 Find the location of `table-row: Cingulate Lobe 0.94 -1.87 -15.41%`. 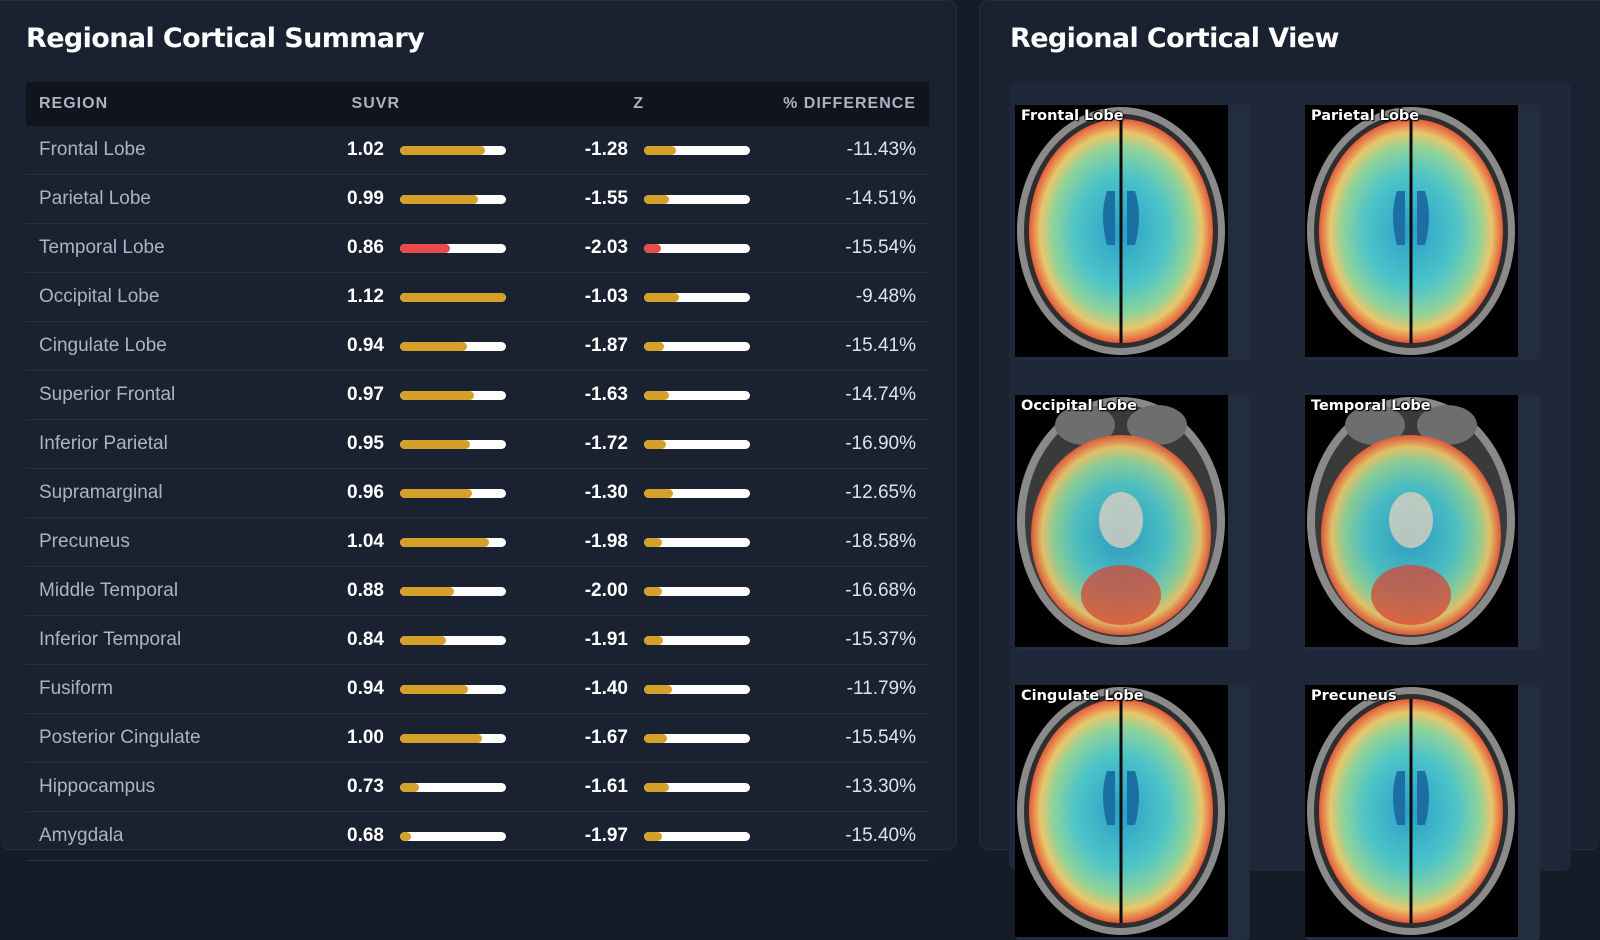

table-row: Cingulate Lobe 0.94 -1.87 -15.41% is located at coordinates (477, 346).